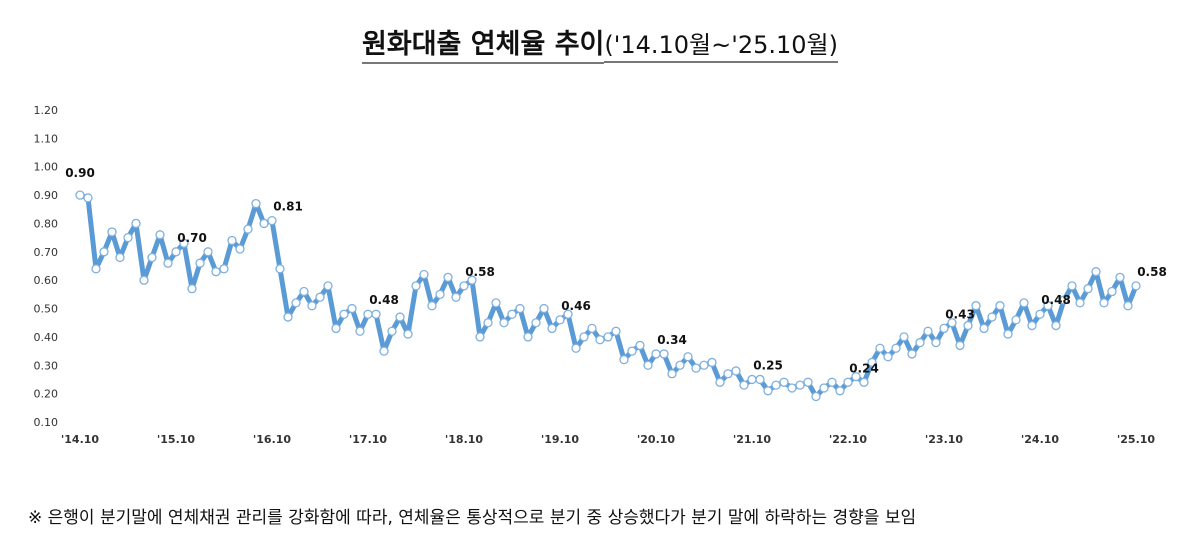 The image size is (1200, 554). What do you see at coordinates (288, 207) in the screenshot?
I see `data-label: 0.81` at bounding box center [288, 207].